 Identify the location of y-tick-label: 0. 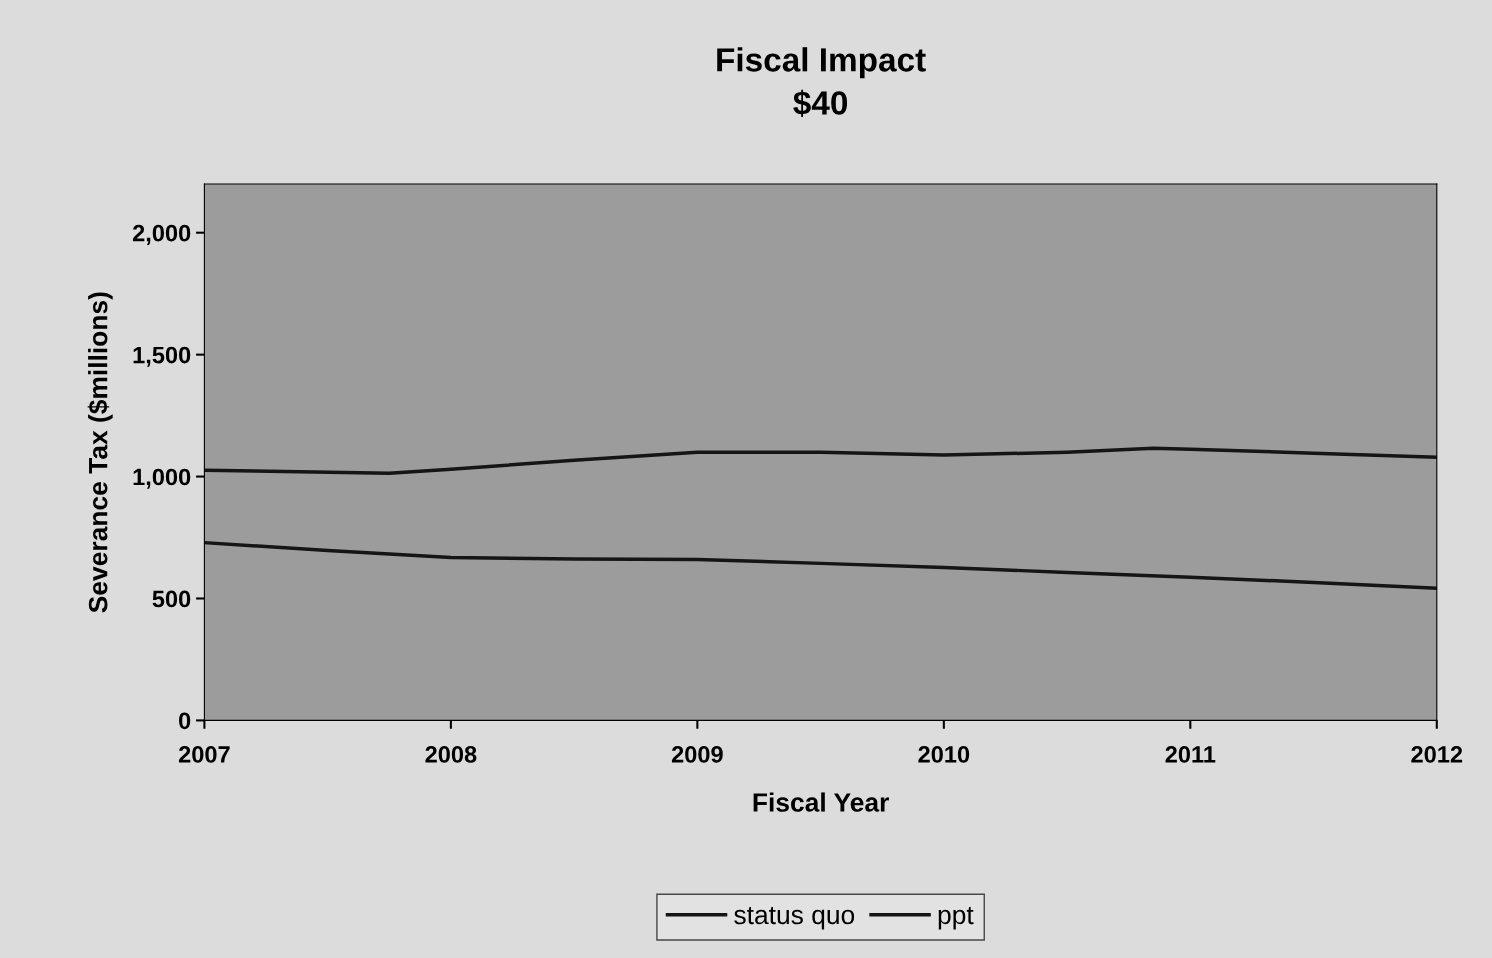
(185, 721).